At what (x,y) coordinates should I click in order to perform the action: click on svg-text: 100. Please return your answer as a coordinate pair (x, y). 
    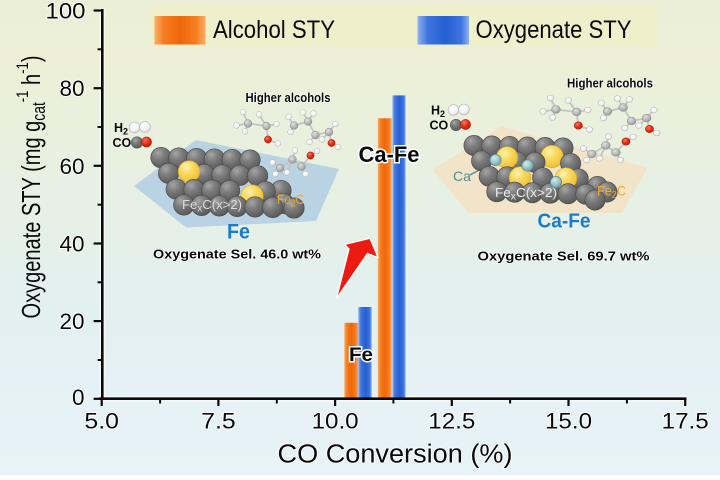
    Looking at the image, I should click on (66, 12).